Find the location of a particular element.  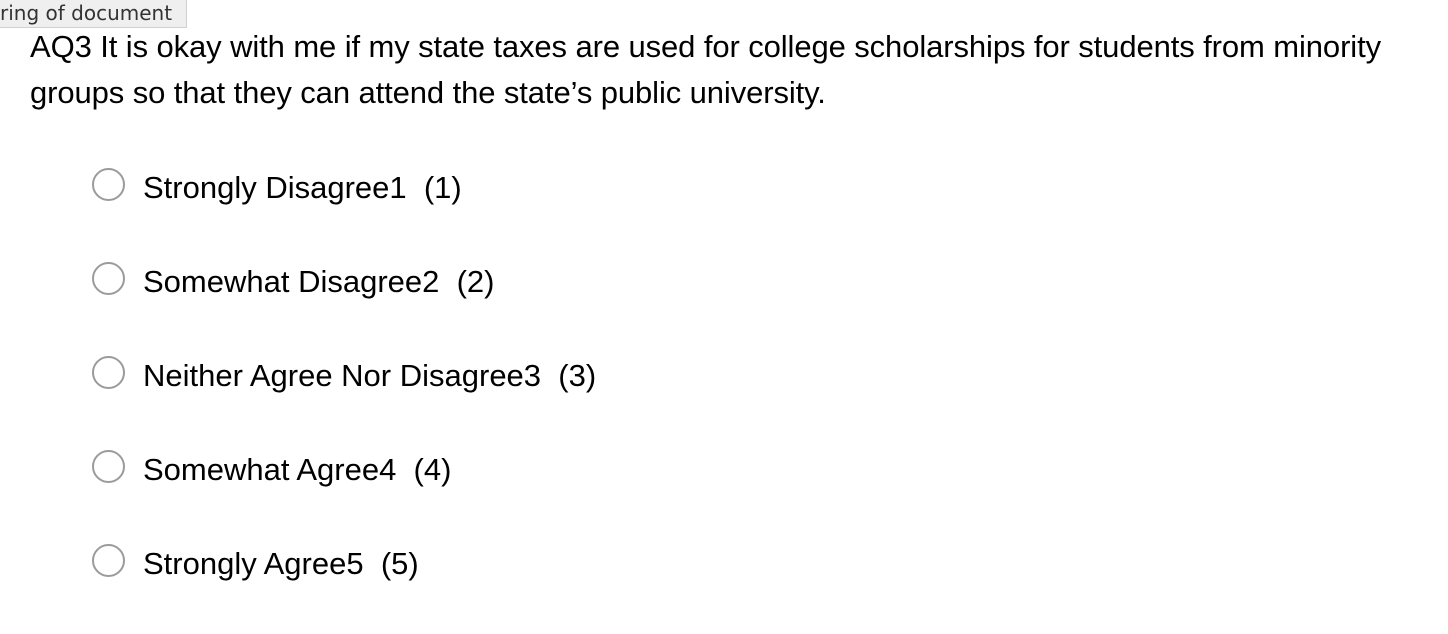

document-tooltip: ring of document is located at coordinates (94, 14).